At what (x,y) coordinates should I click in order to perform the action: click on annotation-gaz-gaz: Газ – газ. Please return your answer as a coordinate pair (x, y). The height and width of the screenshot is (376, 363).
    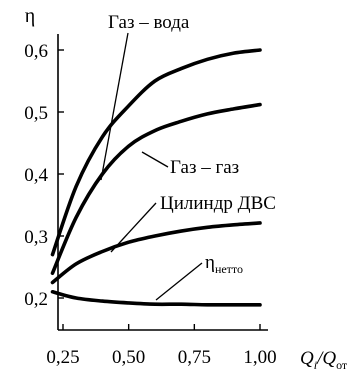
    Looking at the image, I should click on (190, 164).